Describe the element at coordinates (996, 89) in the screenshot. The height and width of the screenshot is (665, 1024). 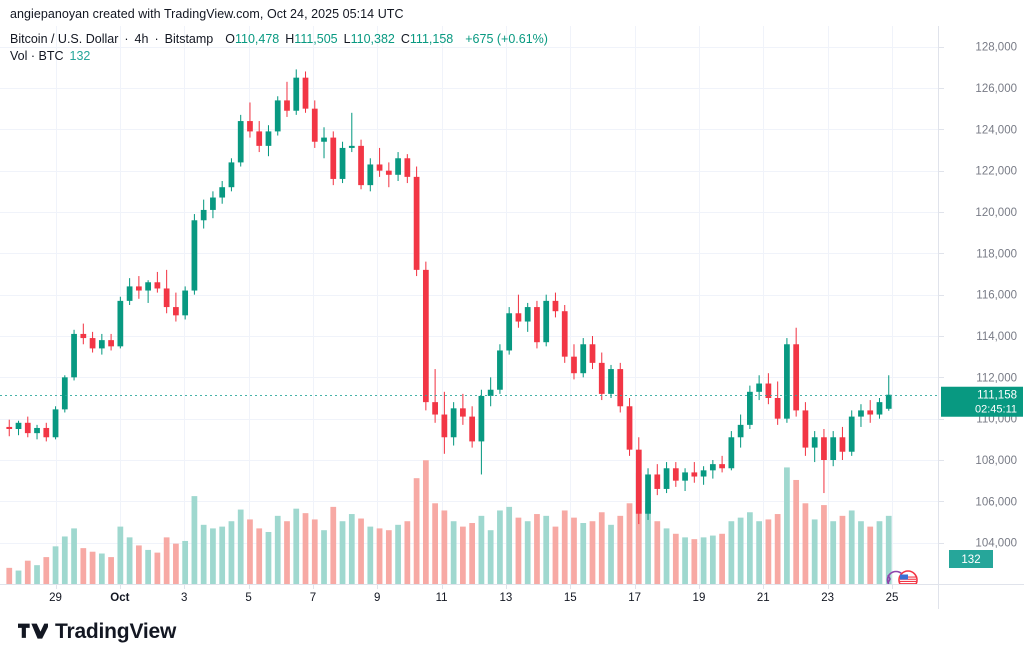
I see `price-axis-tick: 126,000` at that location.